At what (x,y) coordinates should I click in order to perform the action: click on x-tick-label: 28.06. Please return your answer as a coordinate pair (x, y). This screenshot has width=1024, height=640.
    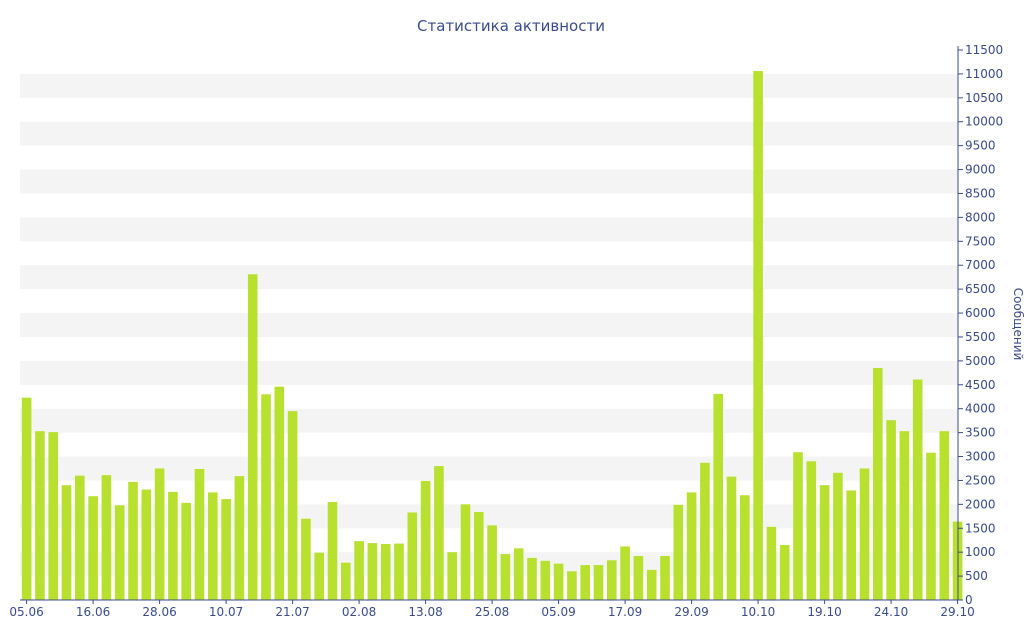
    Looking at the image, I should click on (159, 612).